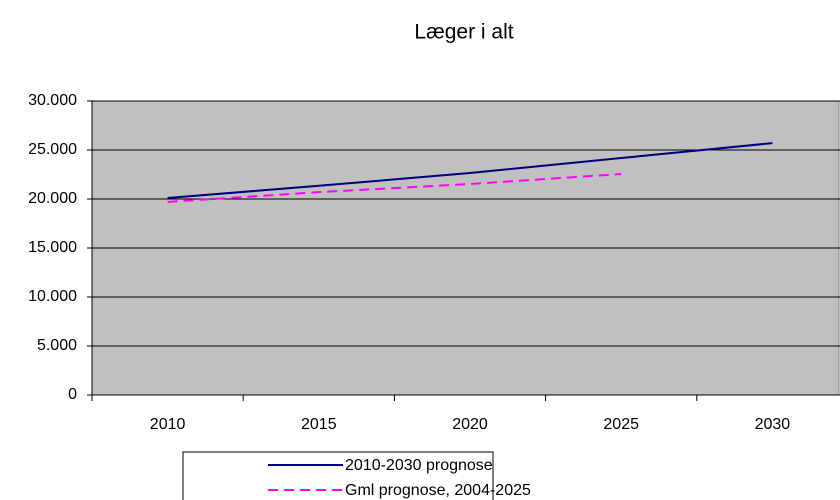 This screenshot has height=500, width=840. I want to click on x-tick-label: 2010, so click(168, 424).